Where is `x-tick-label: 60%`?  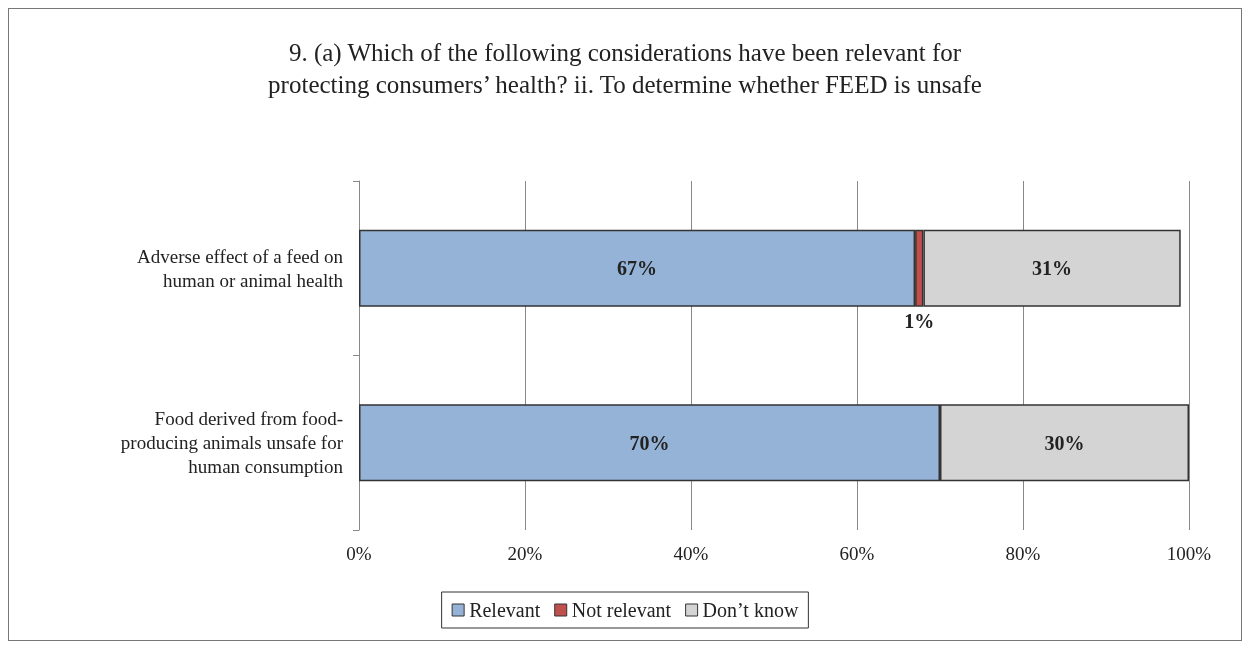
x-tick-label: 60% is located at coordinates (857, 553).